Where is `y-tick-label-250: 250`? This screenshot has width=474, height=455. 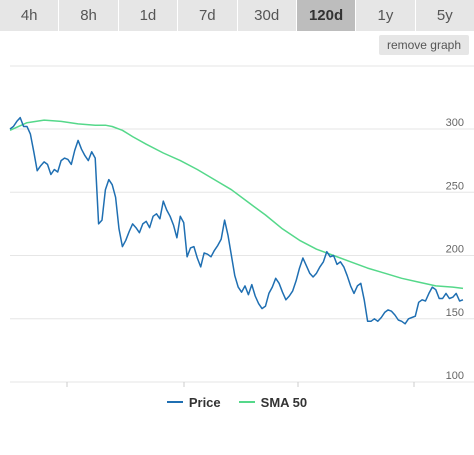 y-tick-label-250: 250 is located at coordinates (455, 186).